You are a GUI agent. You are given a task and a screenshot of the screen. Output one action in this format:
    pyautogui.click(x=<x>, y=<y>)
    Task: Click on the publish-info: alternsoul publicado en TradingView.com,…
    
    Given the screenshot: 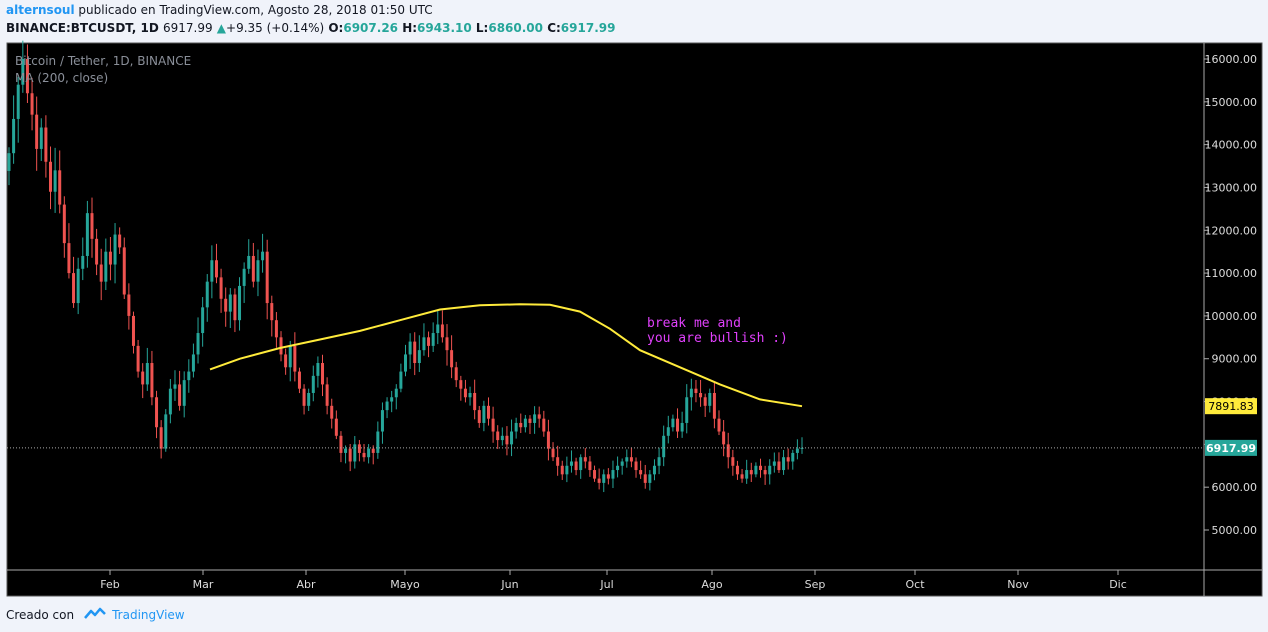 What is the action you would take?
    pyautogui.click(x=219, y=10)
    